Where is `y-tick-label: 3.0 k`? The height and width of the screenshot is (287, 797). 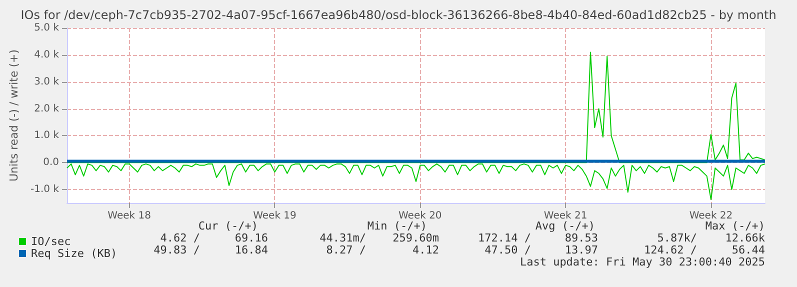
y-tick-label: 3.0 k is located at coordinates (47, 82).